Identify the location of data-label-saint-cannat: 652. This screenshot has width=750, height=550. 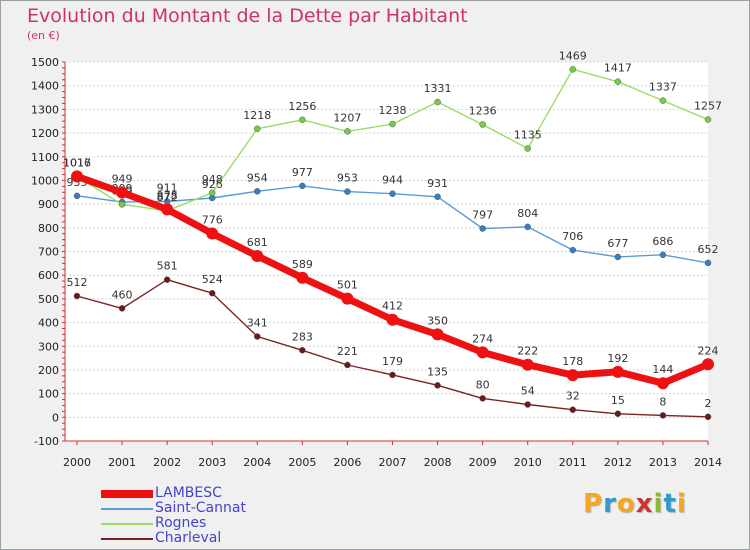
(708, 249).